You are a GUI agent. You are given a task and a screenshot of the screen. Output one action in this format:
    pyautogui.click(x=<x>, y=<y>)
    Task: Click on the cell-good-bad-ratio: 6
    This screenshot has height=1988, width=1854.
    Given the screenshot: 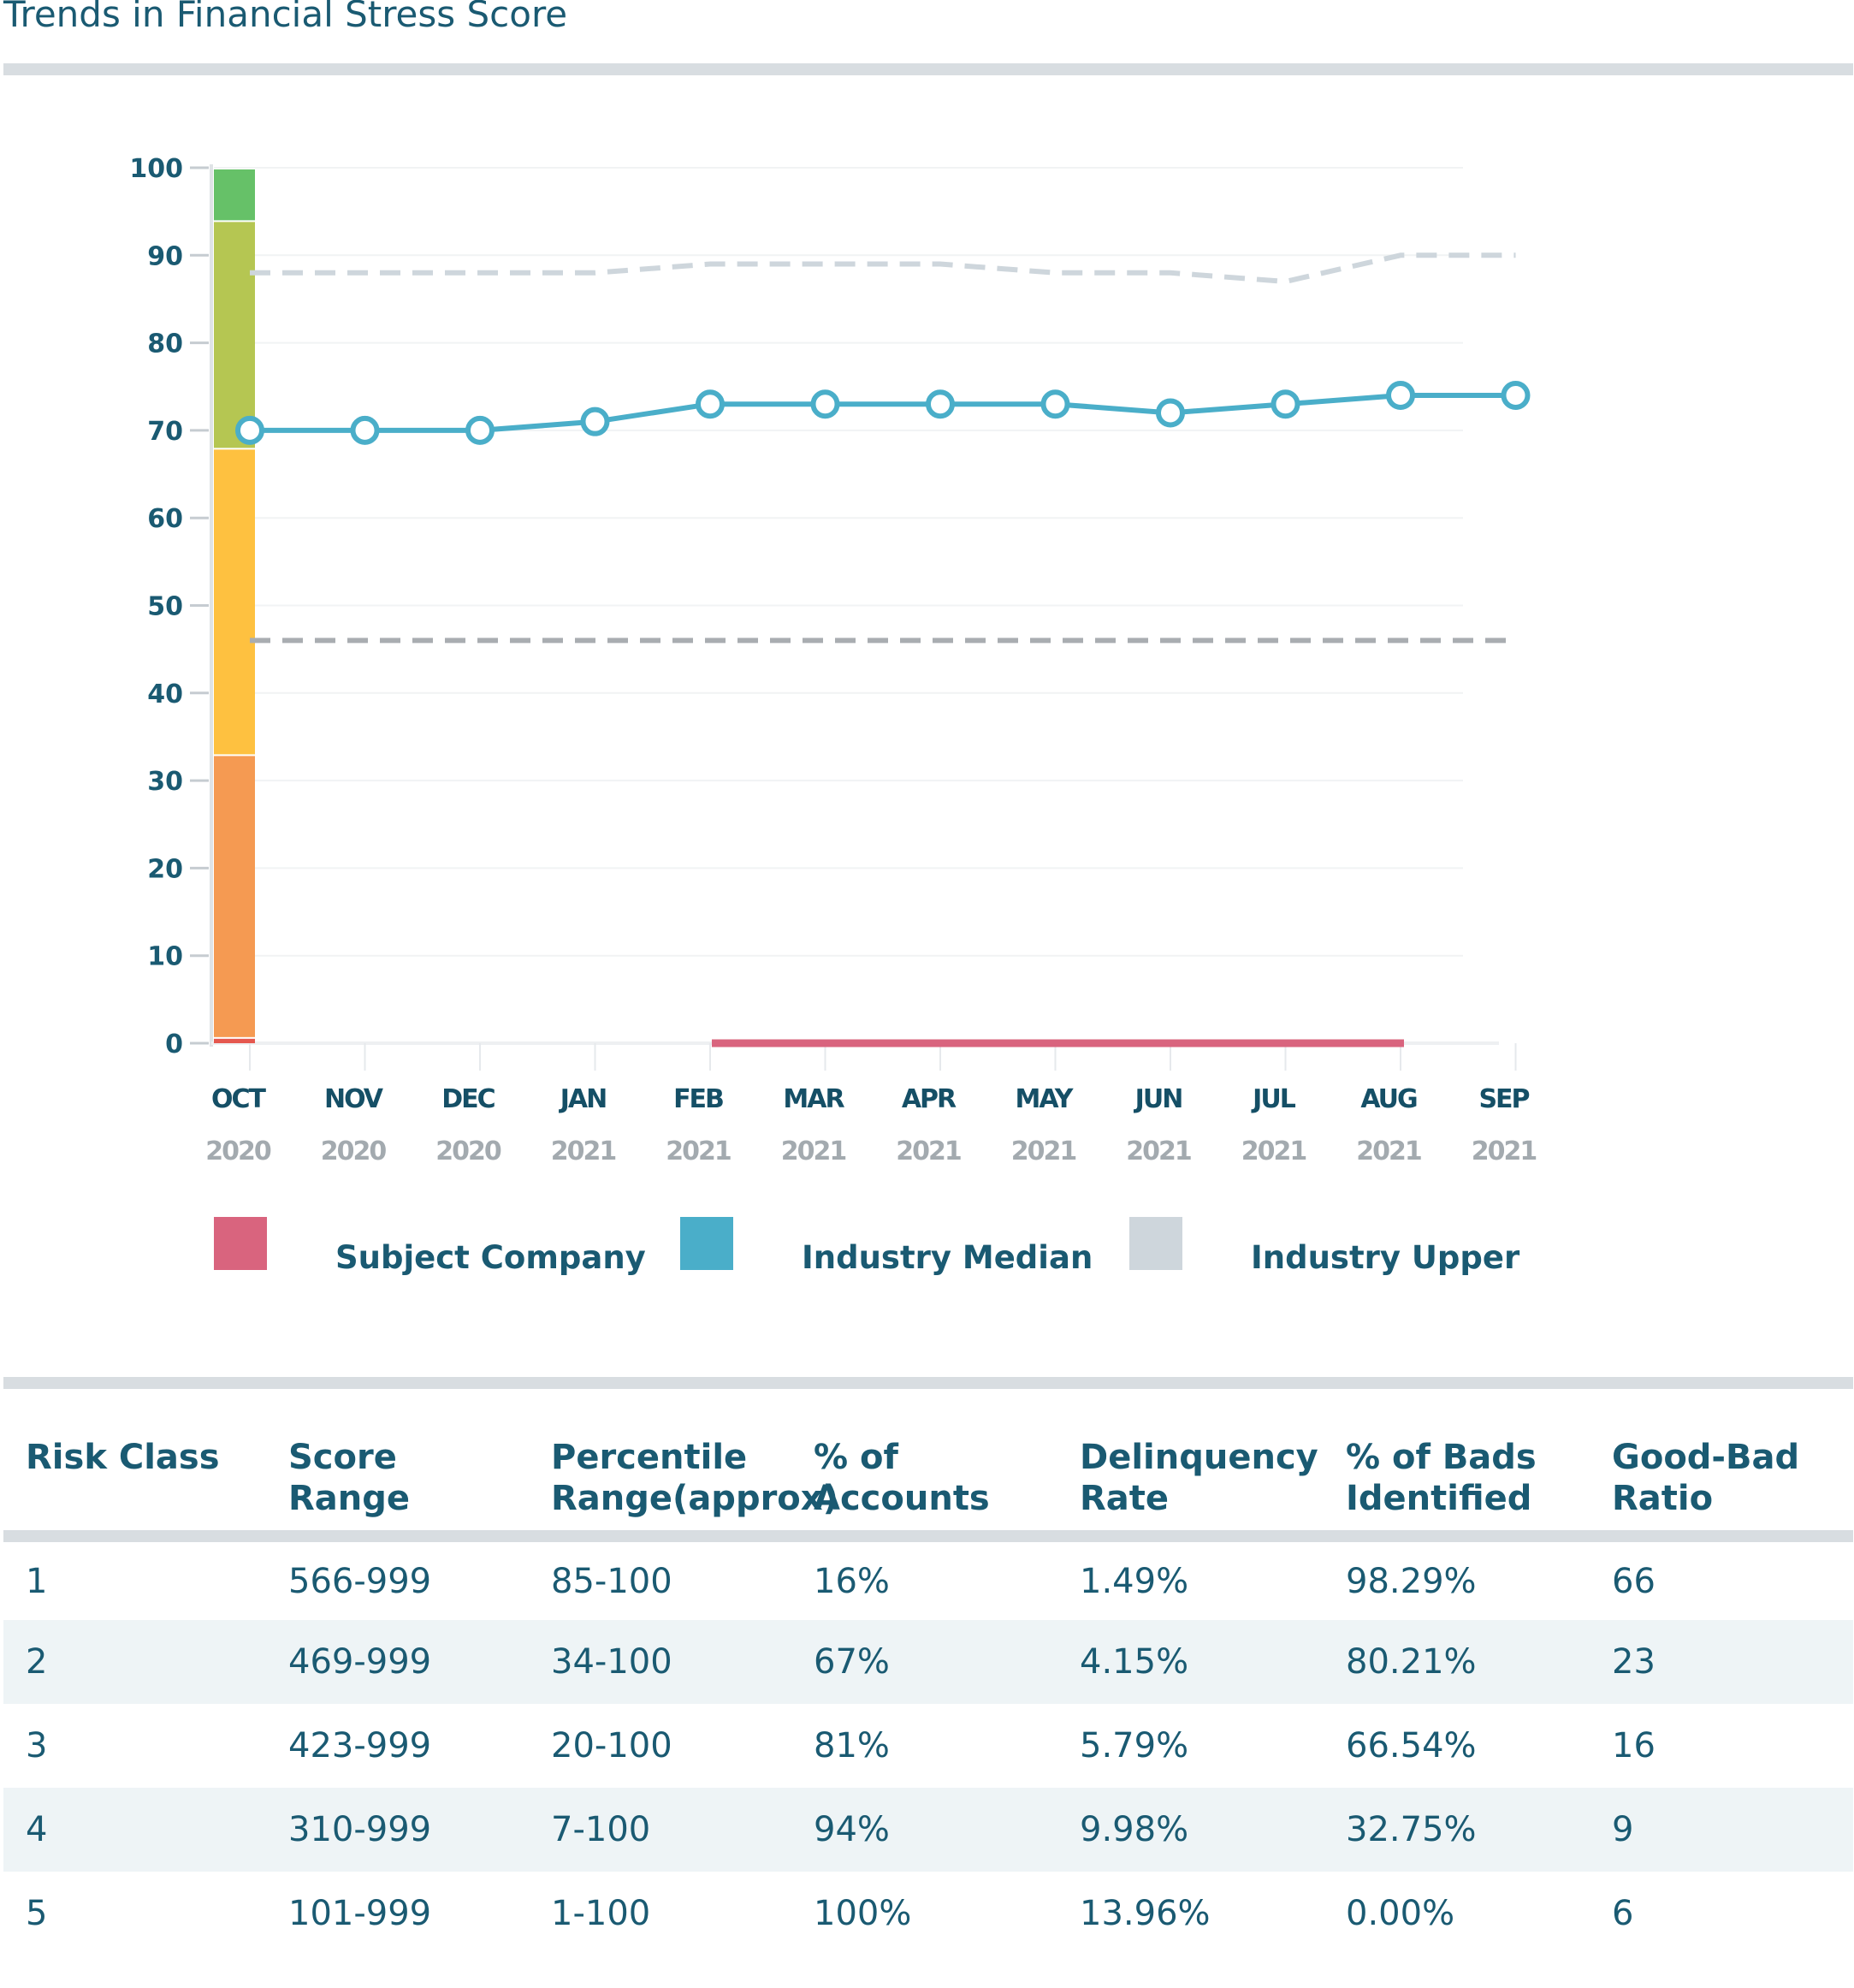 What is the action you would take?
    pyautogui.click(x=1623, y=1914)
    